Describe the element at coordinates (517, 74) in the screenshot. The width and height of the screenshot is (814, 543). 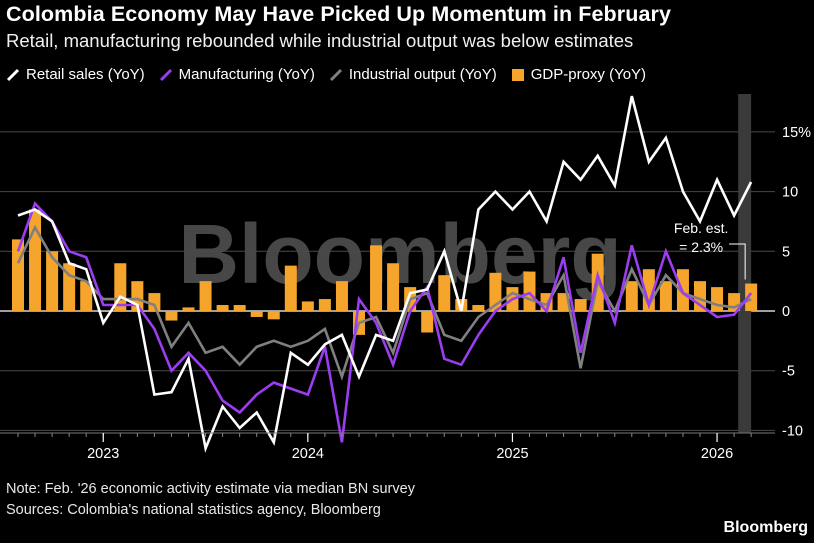
I see `square-swatch-icon` at that location.